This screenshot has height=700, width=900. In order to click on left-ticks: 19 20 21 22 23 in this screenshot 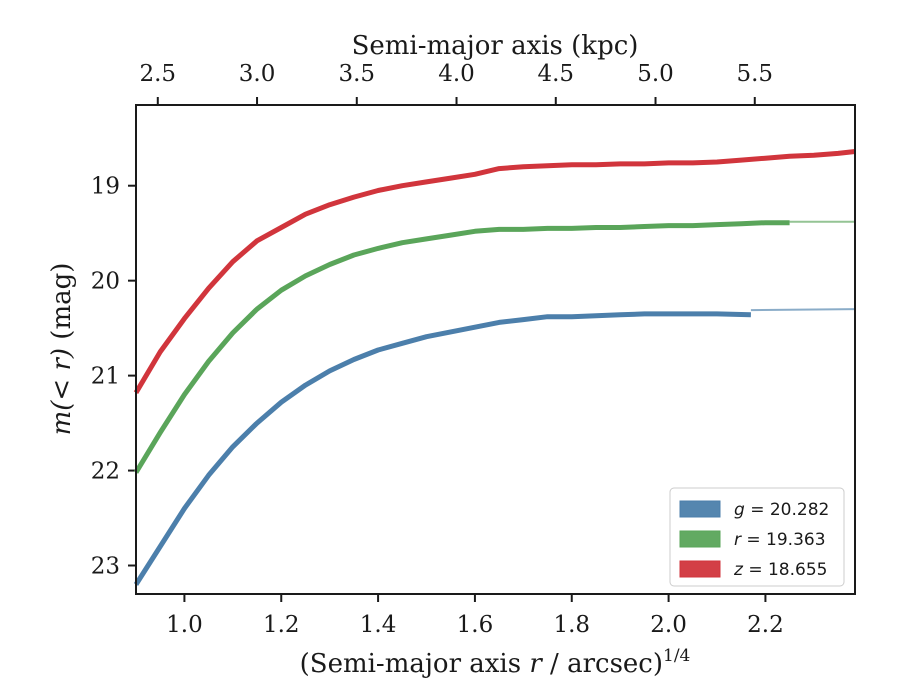, I will do `click(113, 377)`.